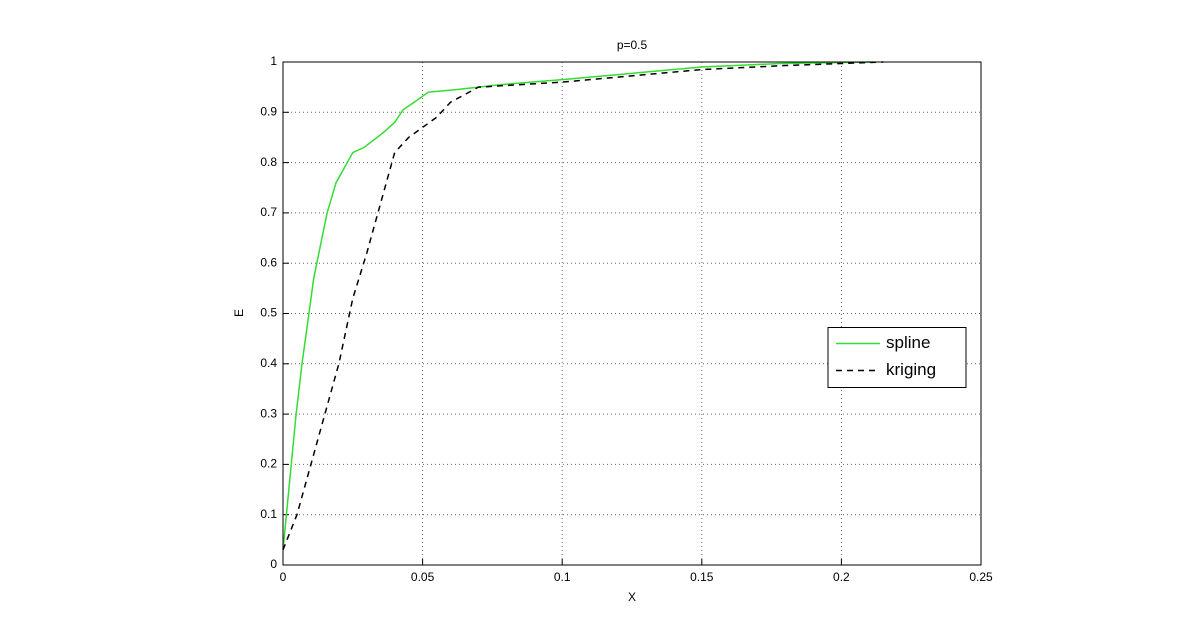 This screenshot has height=628, width=1200. What do you see at coordinates (268, 413) in the screenshot?
I see `y-tick-label: 0.3` at bounding box center [268, 413].